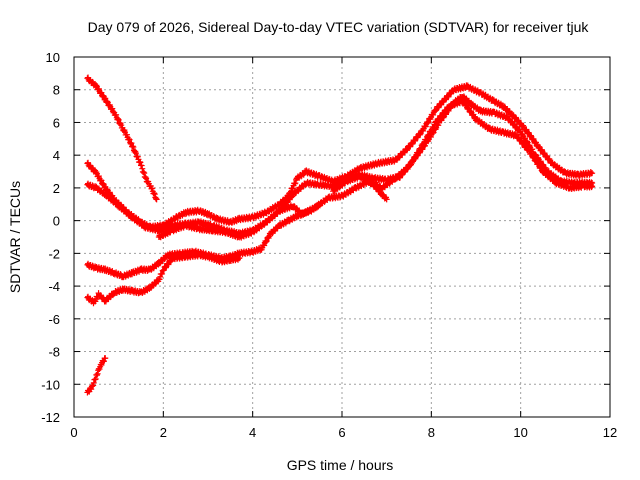 Image resolution: width=640 pixels, height=480 pixels. I want to click on y-tick-label: 10, so click(53, 57).